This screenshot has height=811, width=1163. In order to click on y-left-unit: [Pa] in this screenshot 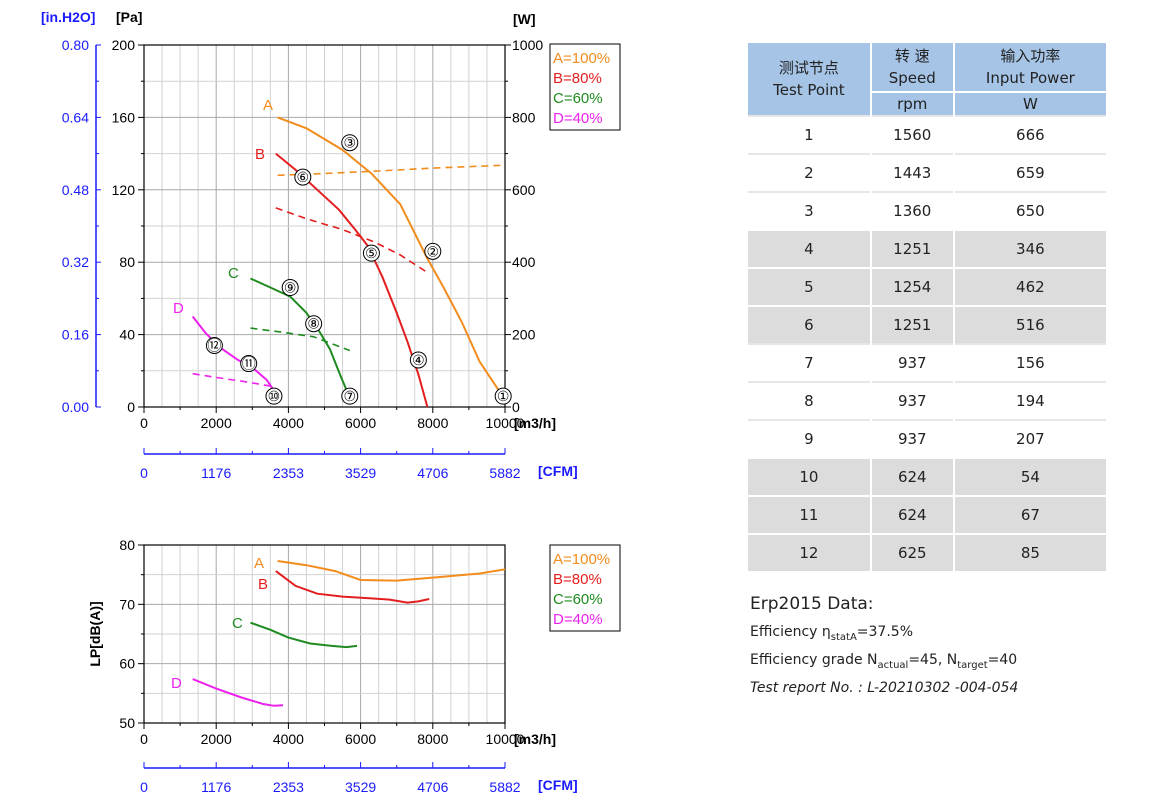, I will do `click(129, 17)`.